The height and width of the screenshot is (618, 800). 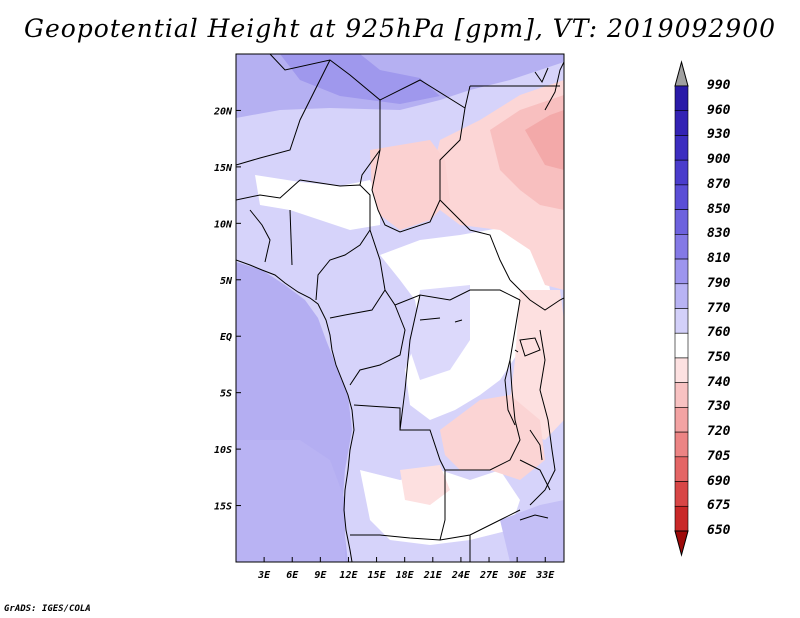 I want to click on lon-tick-label: 9E, so click(x=320, y=575).